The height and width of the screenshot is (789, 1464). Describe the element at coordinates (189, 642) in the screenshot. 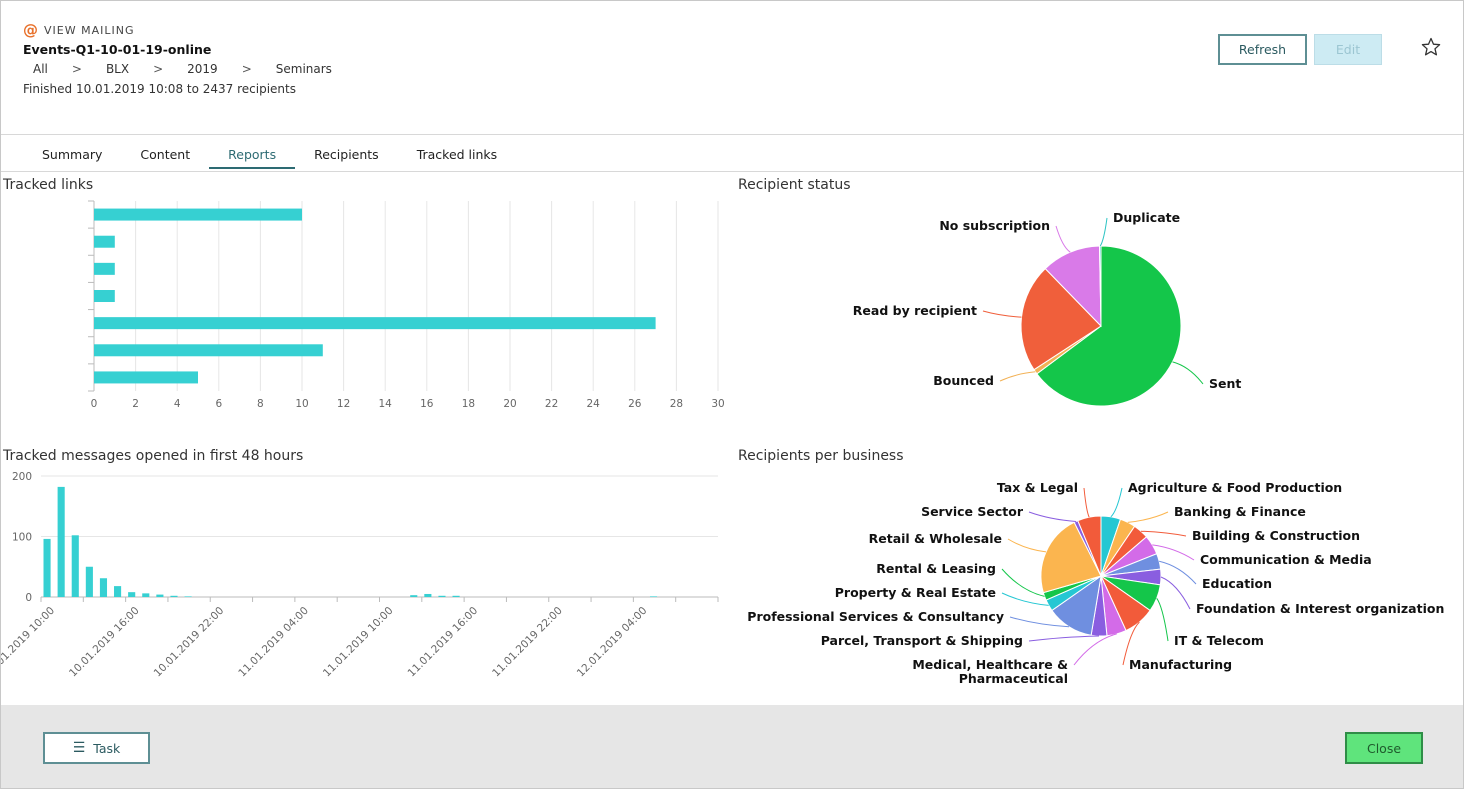

I see `x-tick-label: 10.01.2019 22:00` at that location.